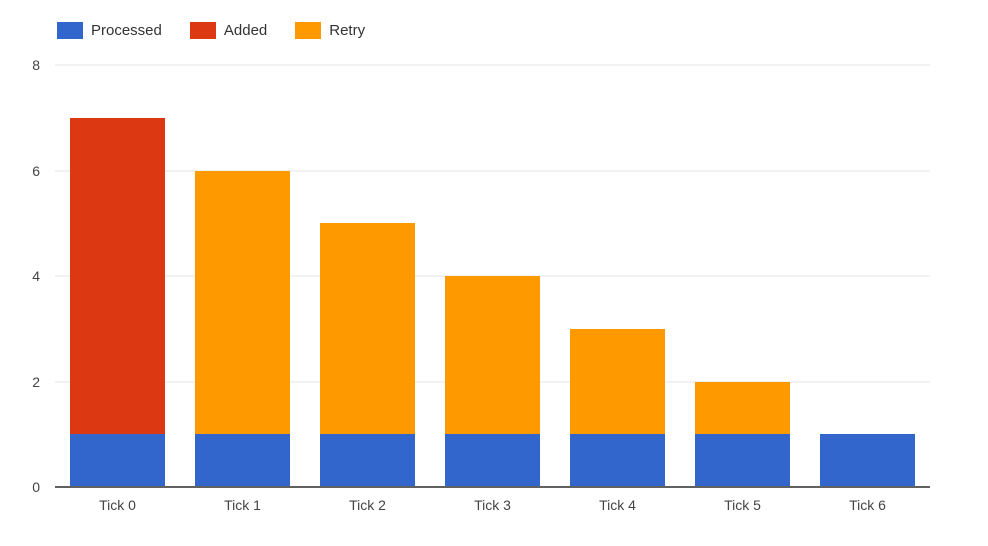 The width and height of the screenshot is (988, 546). I want to click on x-tick-label: Tick 2, so click(367, 505).